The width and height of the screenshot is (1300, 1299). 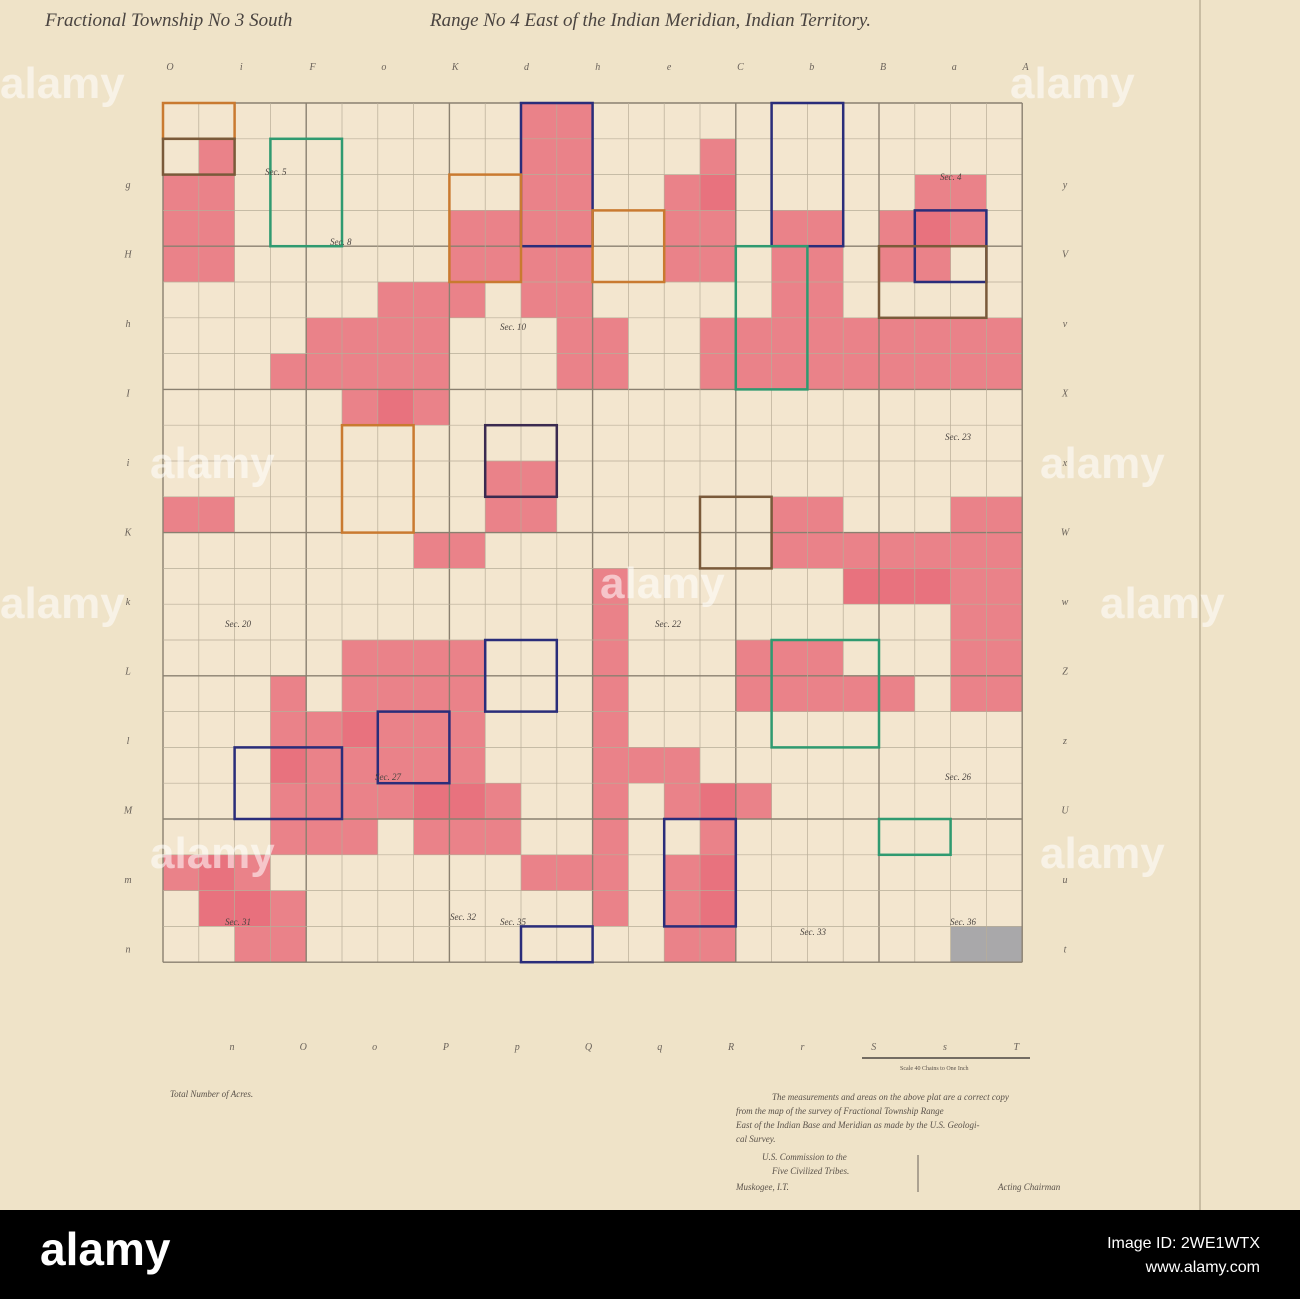 What do you see at coordinates (238, 922) in the screenshot?
I see `section-label: Sec. 31` at bounding box center [238, 922].